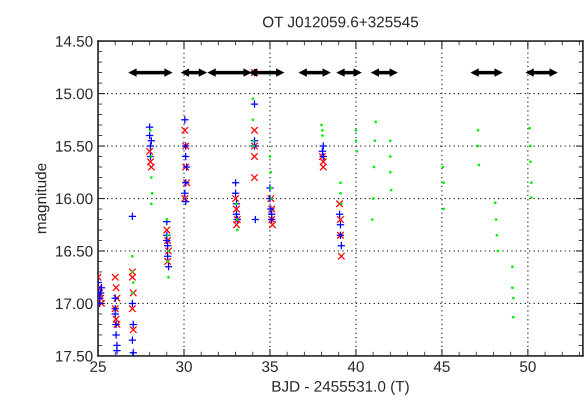 This screenshot has width=587, height=411. I want to click on y-tick-label: 14.50, so click(74, 41).